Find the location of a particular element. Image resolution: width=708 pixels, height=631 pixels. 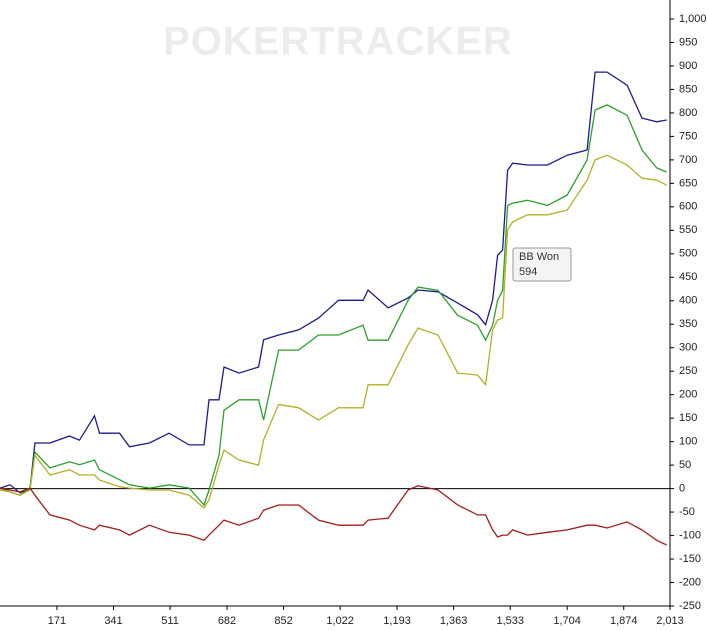

y-tick-label: 850 is located at coordinates (688, 89).